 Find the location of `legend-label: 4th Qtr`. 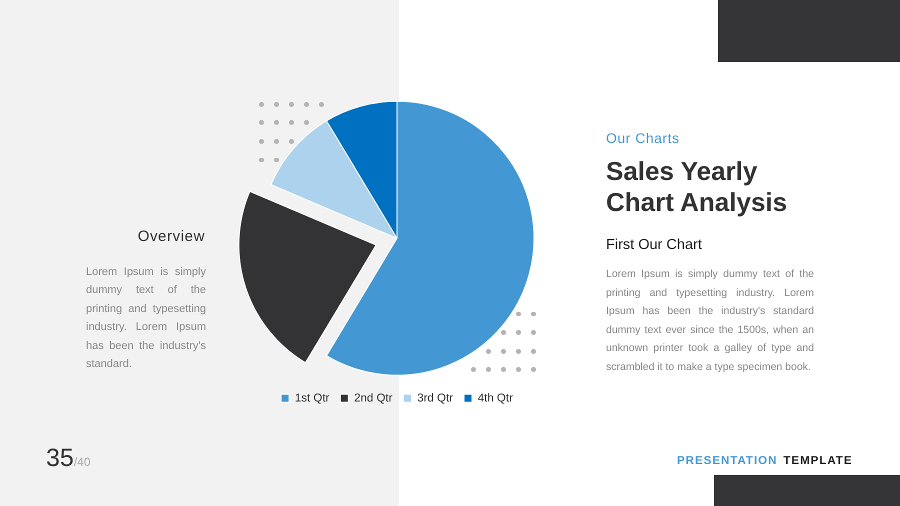

legend-label: 4th Qtr is located at coordinates (496, 398).